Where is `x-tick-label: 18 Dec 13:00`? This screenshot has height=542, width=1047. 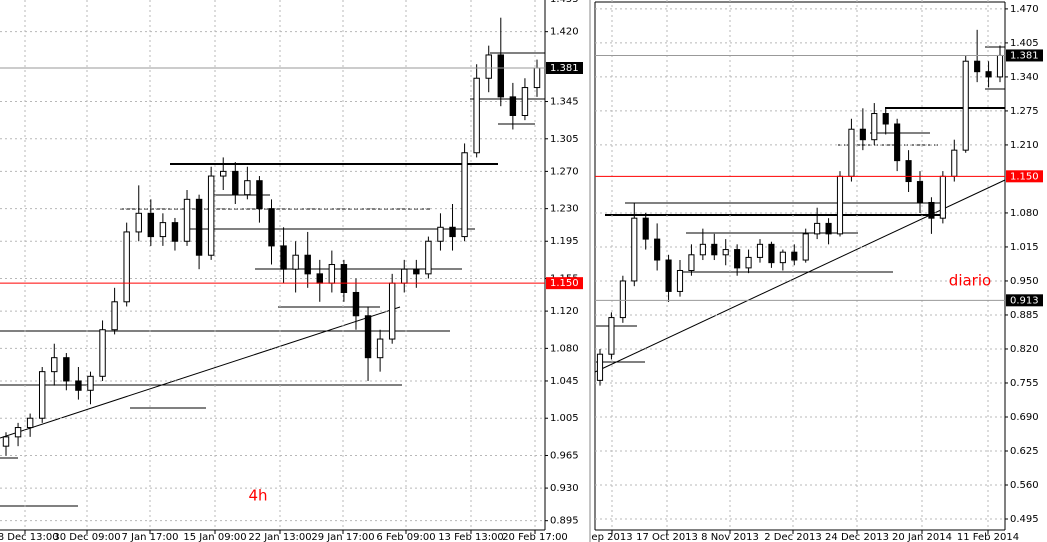 x-tick-label: 18 Dec 13:00 is located at coordinates (29, 537).